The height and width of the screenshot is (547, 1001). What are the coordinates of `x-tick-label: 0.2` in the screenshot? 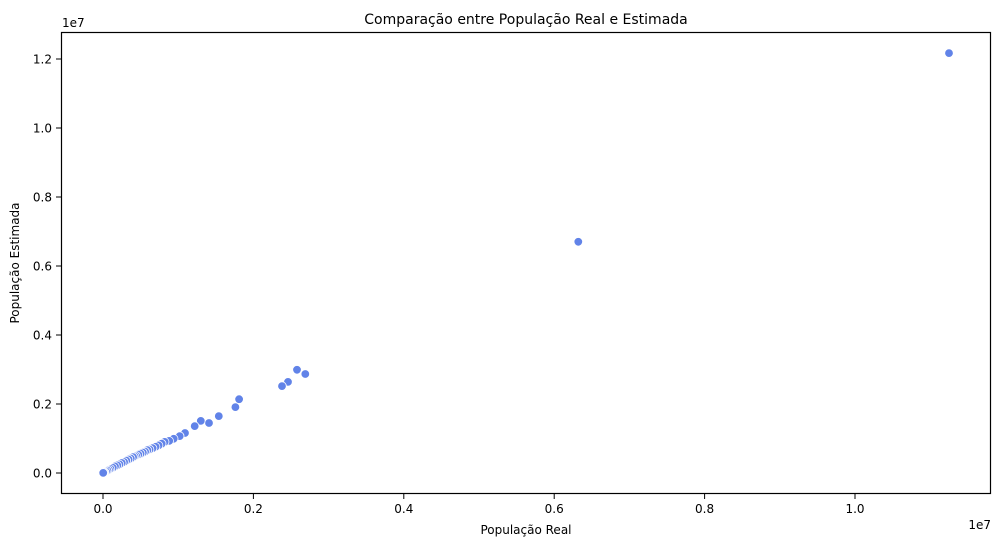 It's located at (253, 509).